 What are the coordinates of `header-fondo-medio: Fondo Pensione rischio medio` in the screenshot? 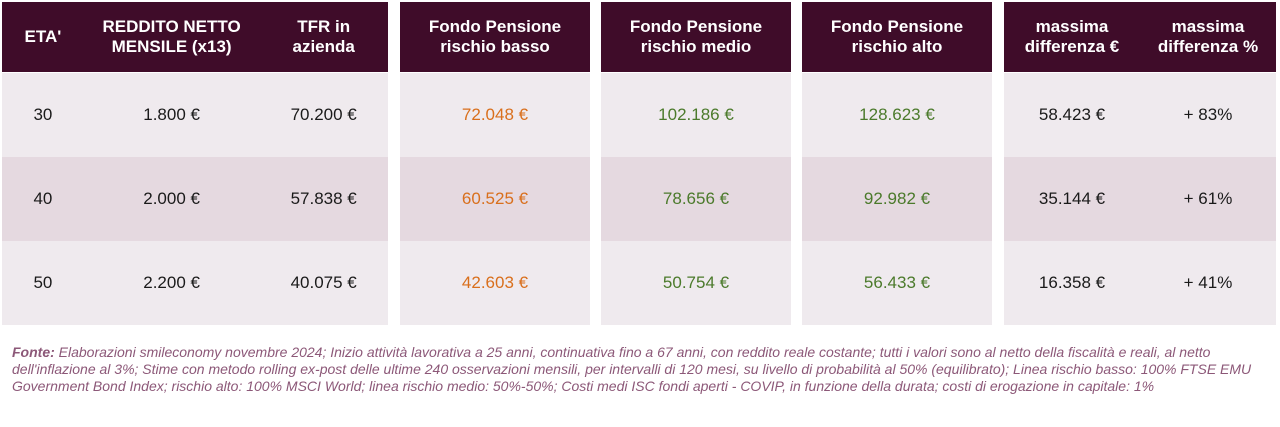 It's located at (696, 36).